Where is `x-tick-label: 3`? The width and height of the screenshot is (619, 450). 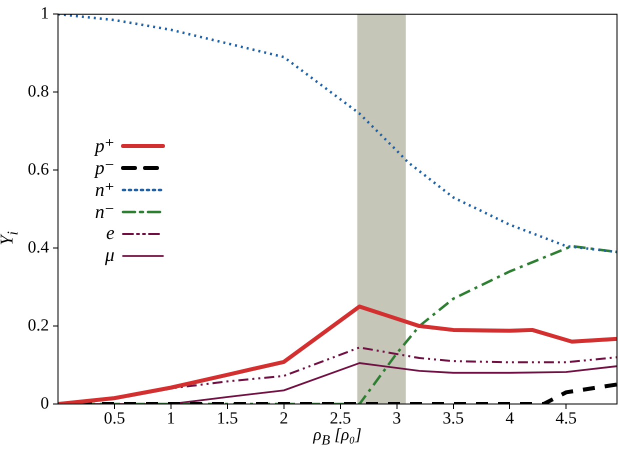
x-tick-label: 3 is located at coordinates (397, 418).